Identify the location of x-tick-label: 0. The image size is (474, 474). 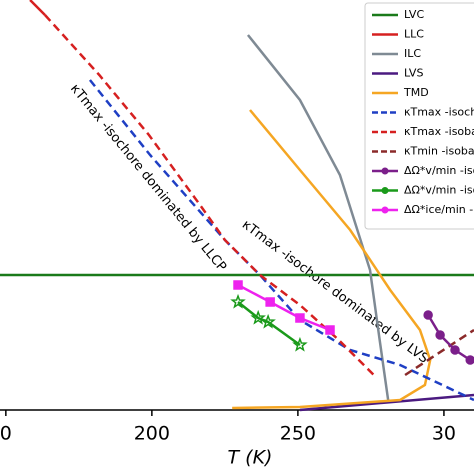
(6, 434).